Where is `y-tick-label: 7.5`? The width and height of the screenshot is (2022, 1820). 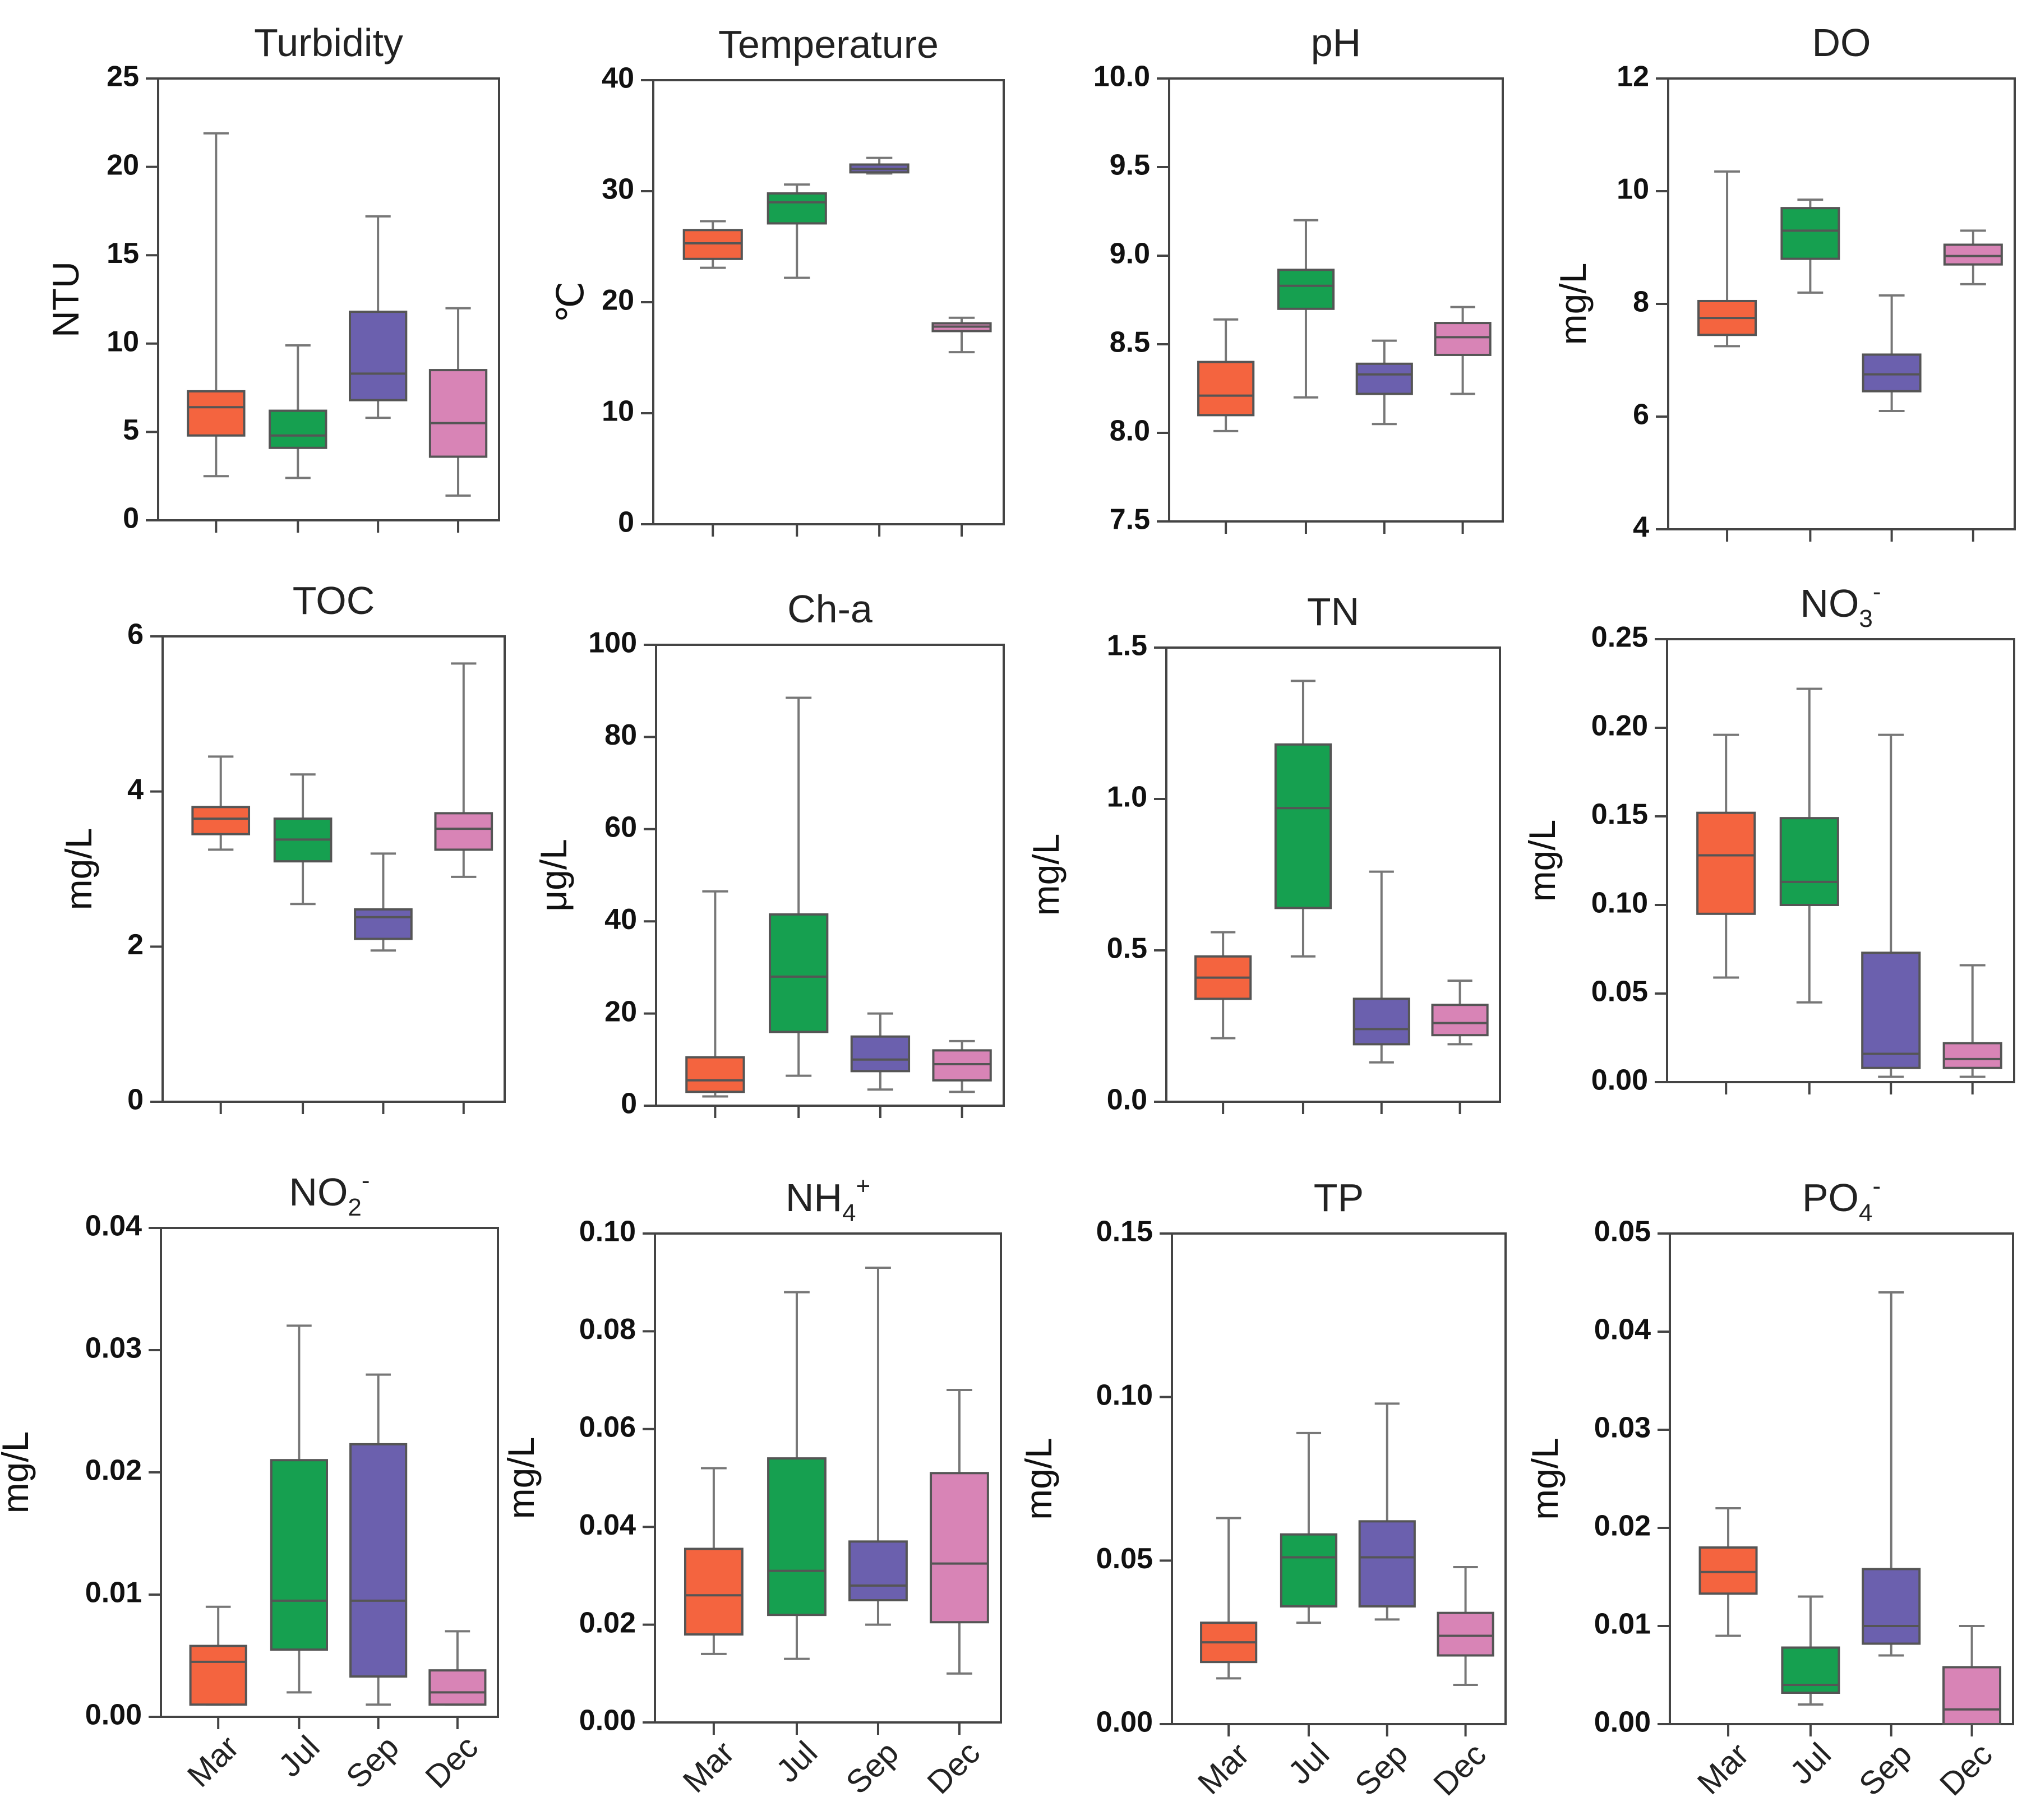 y-tick-label: 7.5 is located at coordinates (1130, 519).